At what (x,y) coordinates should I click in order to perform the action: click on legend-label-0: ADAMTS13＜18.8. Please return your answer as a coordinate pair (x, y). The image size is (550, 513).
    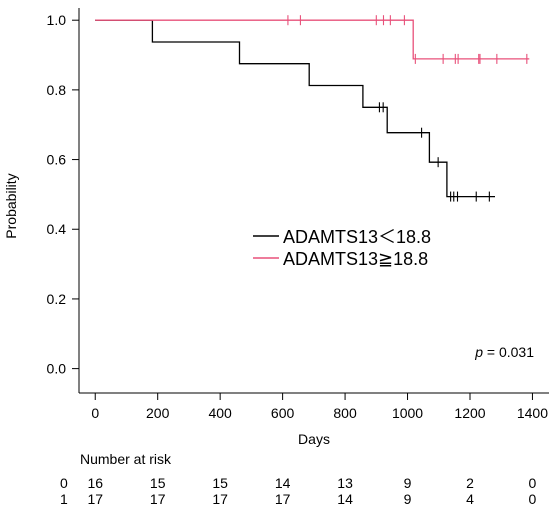
    Looking at the image, I should click on (357, 237).